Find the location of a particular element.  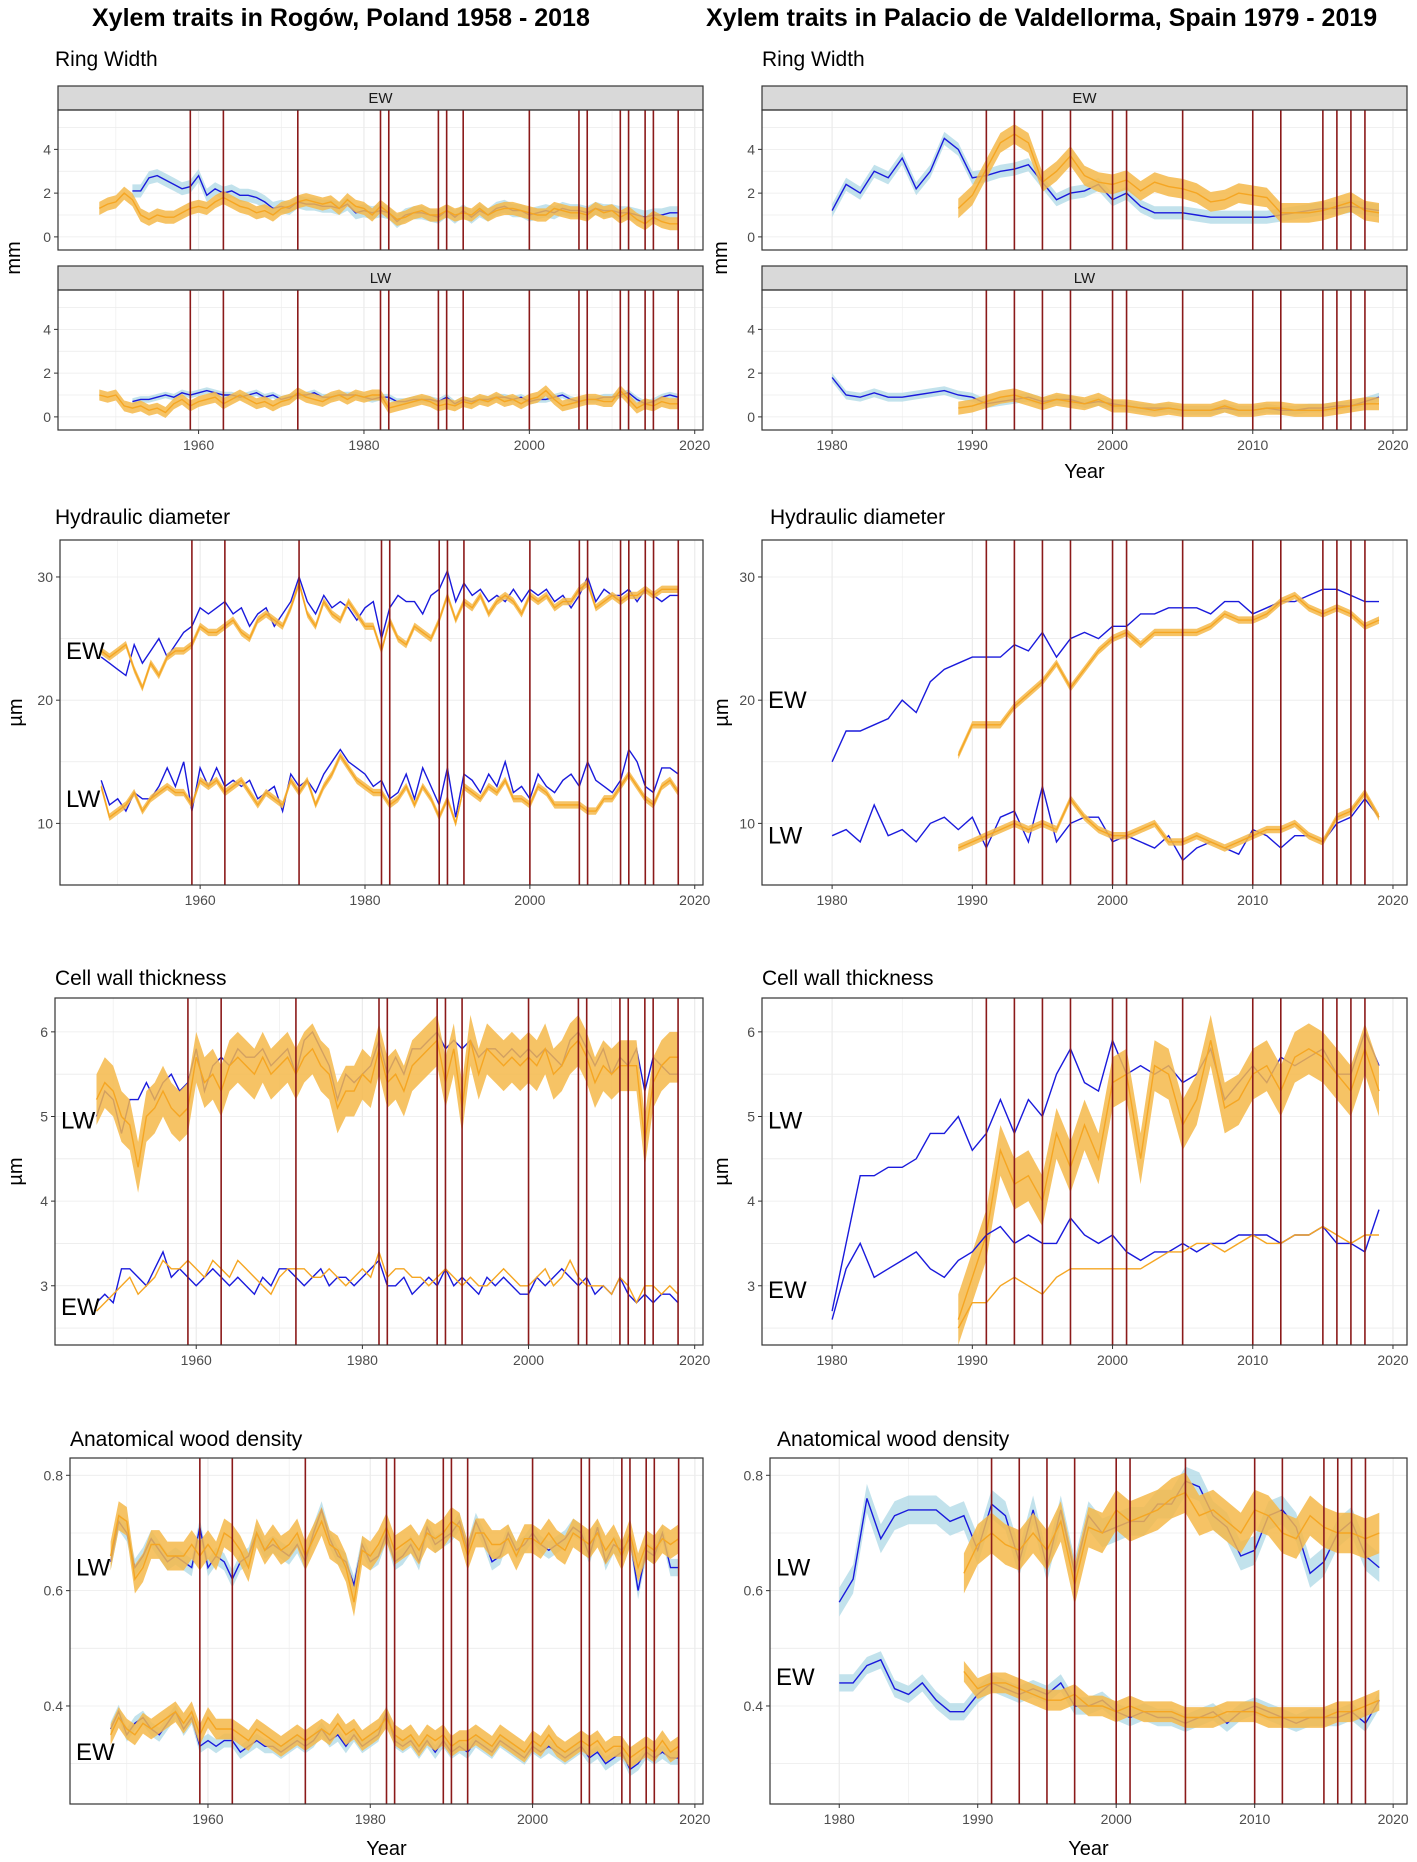

chart-panel-1-lw: 0 2 4 1980 1990 2000 2010 2020 is located at coordinates (1078, 371).